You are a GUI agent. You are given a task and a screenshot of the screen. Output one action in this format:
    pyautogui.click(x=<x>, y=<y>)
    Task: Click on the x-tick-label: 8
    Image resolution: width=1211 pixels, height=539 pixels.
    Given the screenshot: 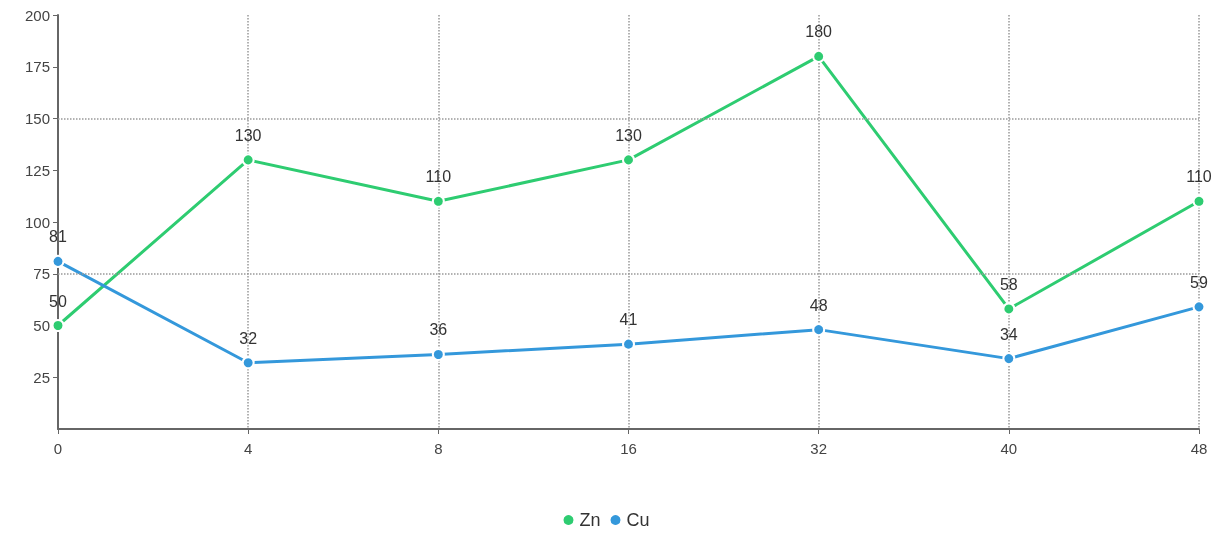 What is the action you would take?
    pyautogui.click(x=438, y=448)
    